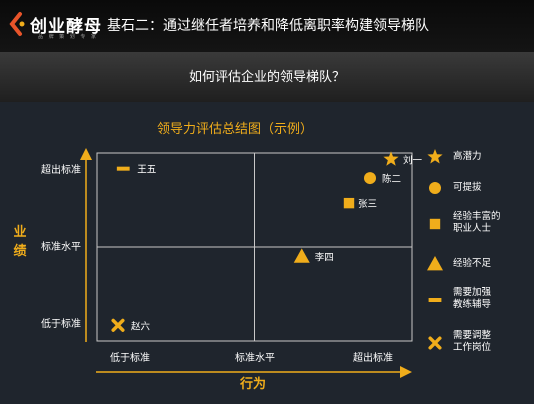 This screenshot has height=404, width=534. I want to click on legend-item-star: 高潜力, so click(477, 164).